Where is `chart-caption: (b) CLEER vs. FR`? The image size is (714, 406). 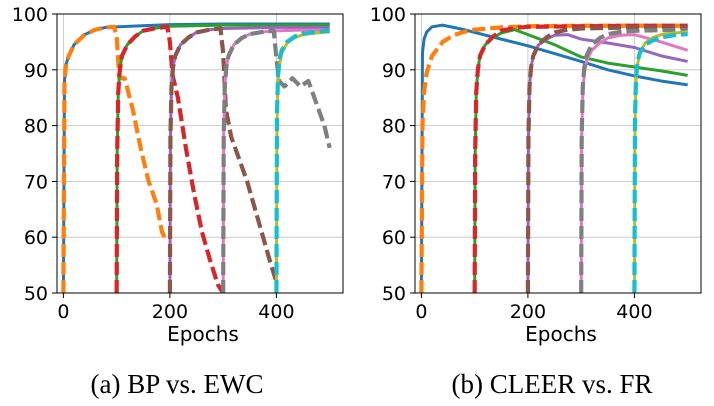
chart-caption: (b) CLEER vs. FR is located at coordinates (551, 384).